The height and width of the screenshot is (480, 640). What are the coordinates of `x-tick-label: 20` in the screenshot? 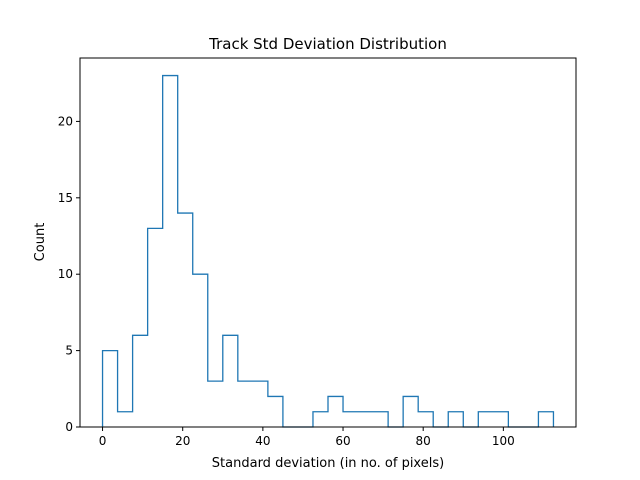 It's located at (182, 441).